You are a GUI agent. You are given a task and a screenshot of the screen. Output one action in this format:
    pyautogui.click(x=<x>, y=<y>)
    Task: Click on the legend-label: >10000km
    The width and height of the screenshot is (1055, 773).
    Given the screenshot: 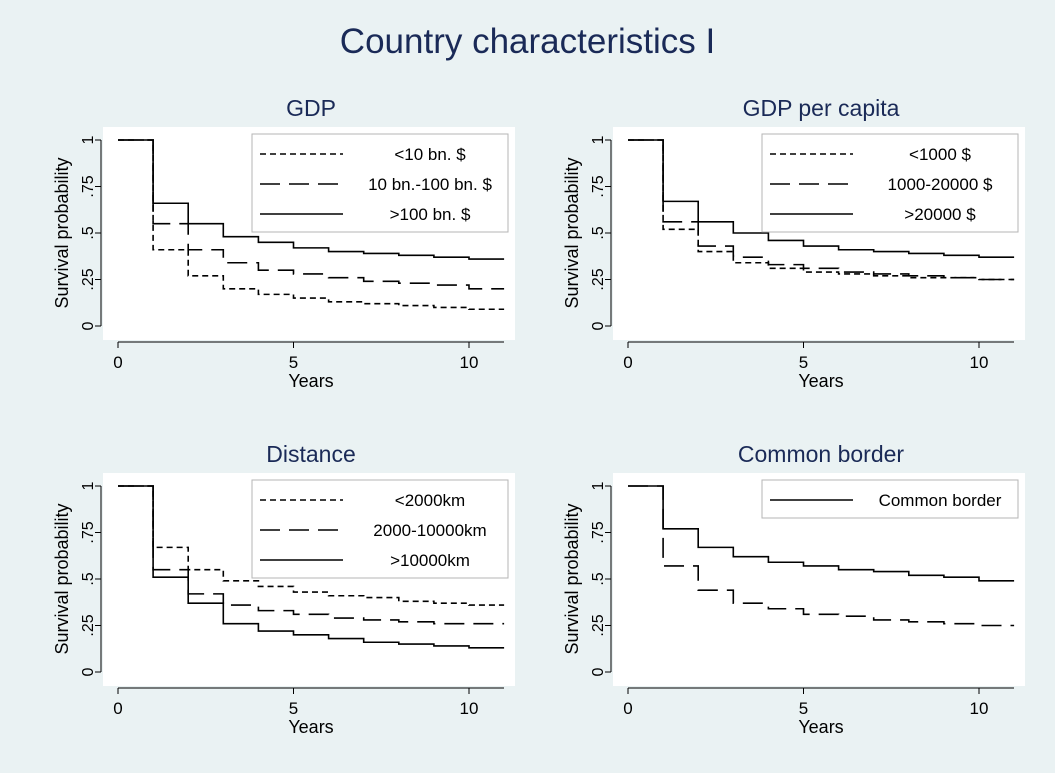 What is the action you would take?
    pyautogui.click(x=430, y=560)
    